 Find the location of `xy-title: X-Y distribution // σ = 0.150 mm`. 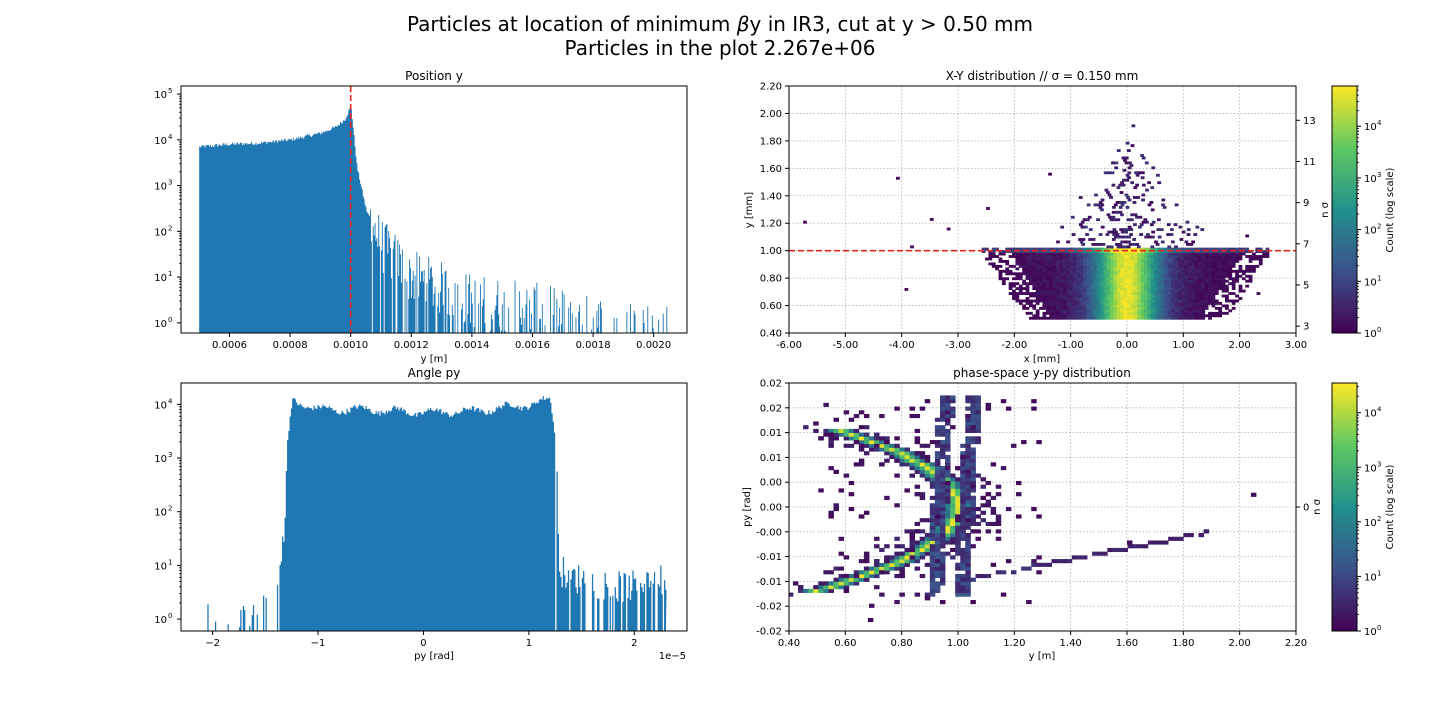

xy-title: X-Y distribution // σ = 0.150 mm is located at coordinates (1042, 76).